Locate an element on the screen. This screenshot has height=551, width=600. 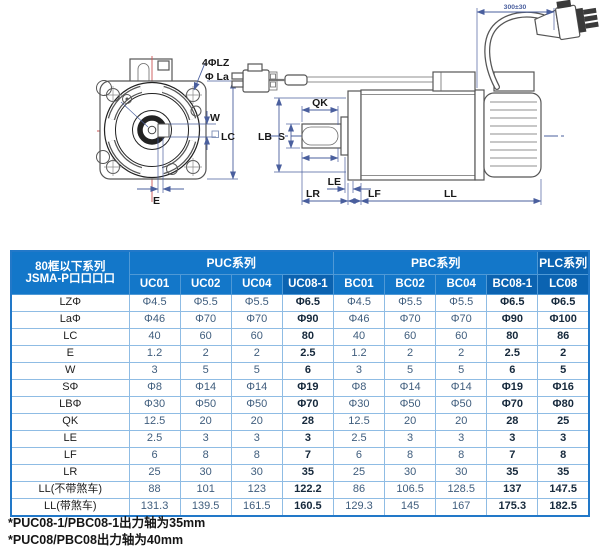
dimension-cell: 175.3 is located at coordinates (512, 507).